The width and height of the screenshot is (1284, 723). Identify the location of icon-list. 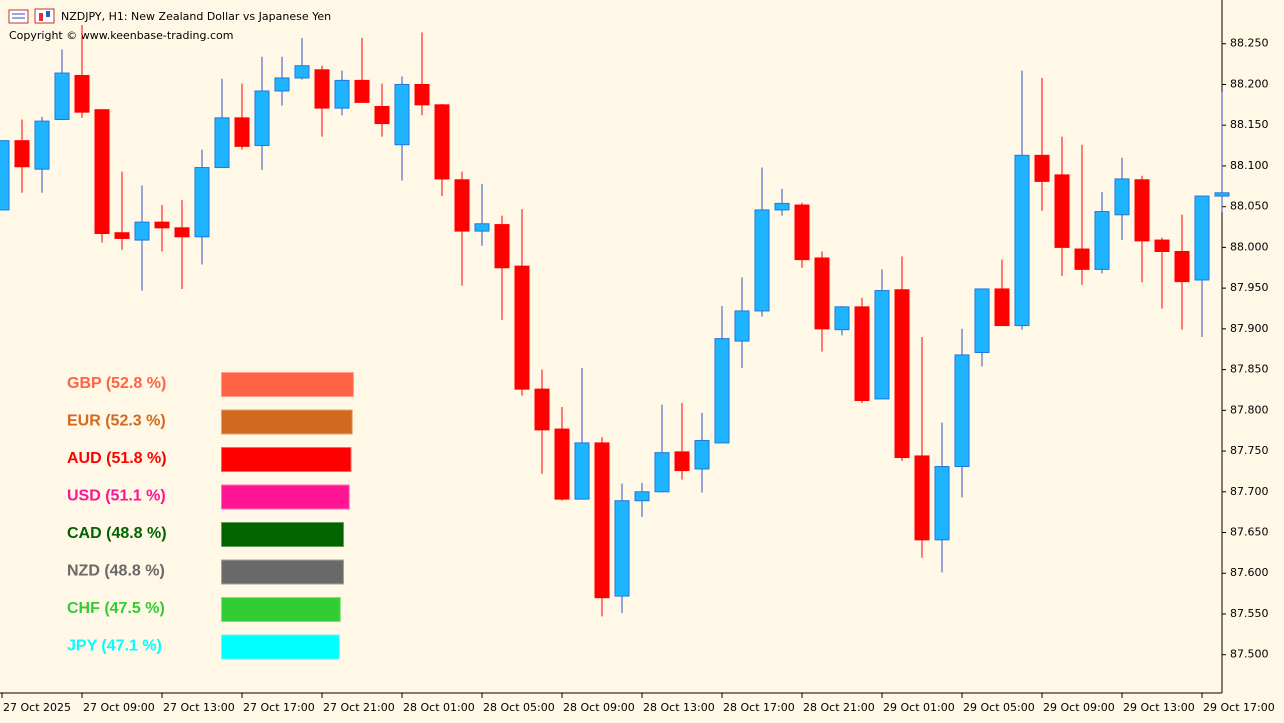
(18, 16).